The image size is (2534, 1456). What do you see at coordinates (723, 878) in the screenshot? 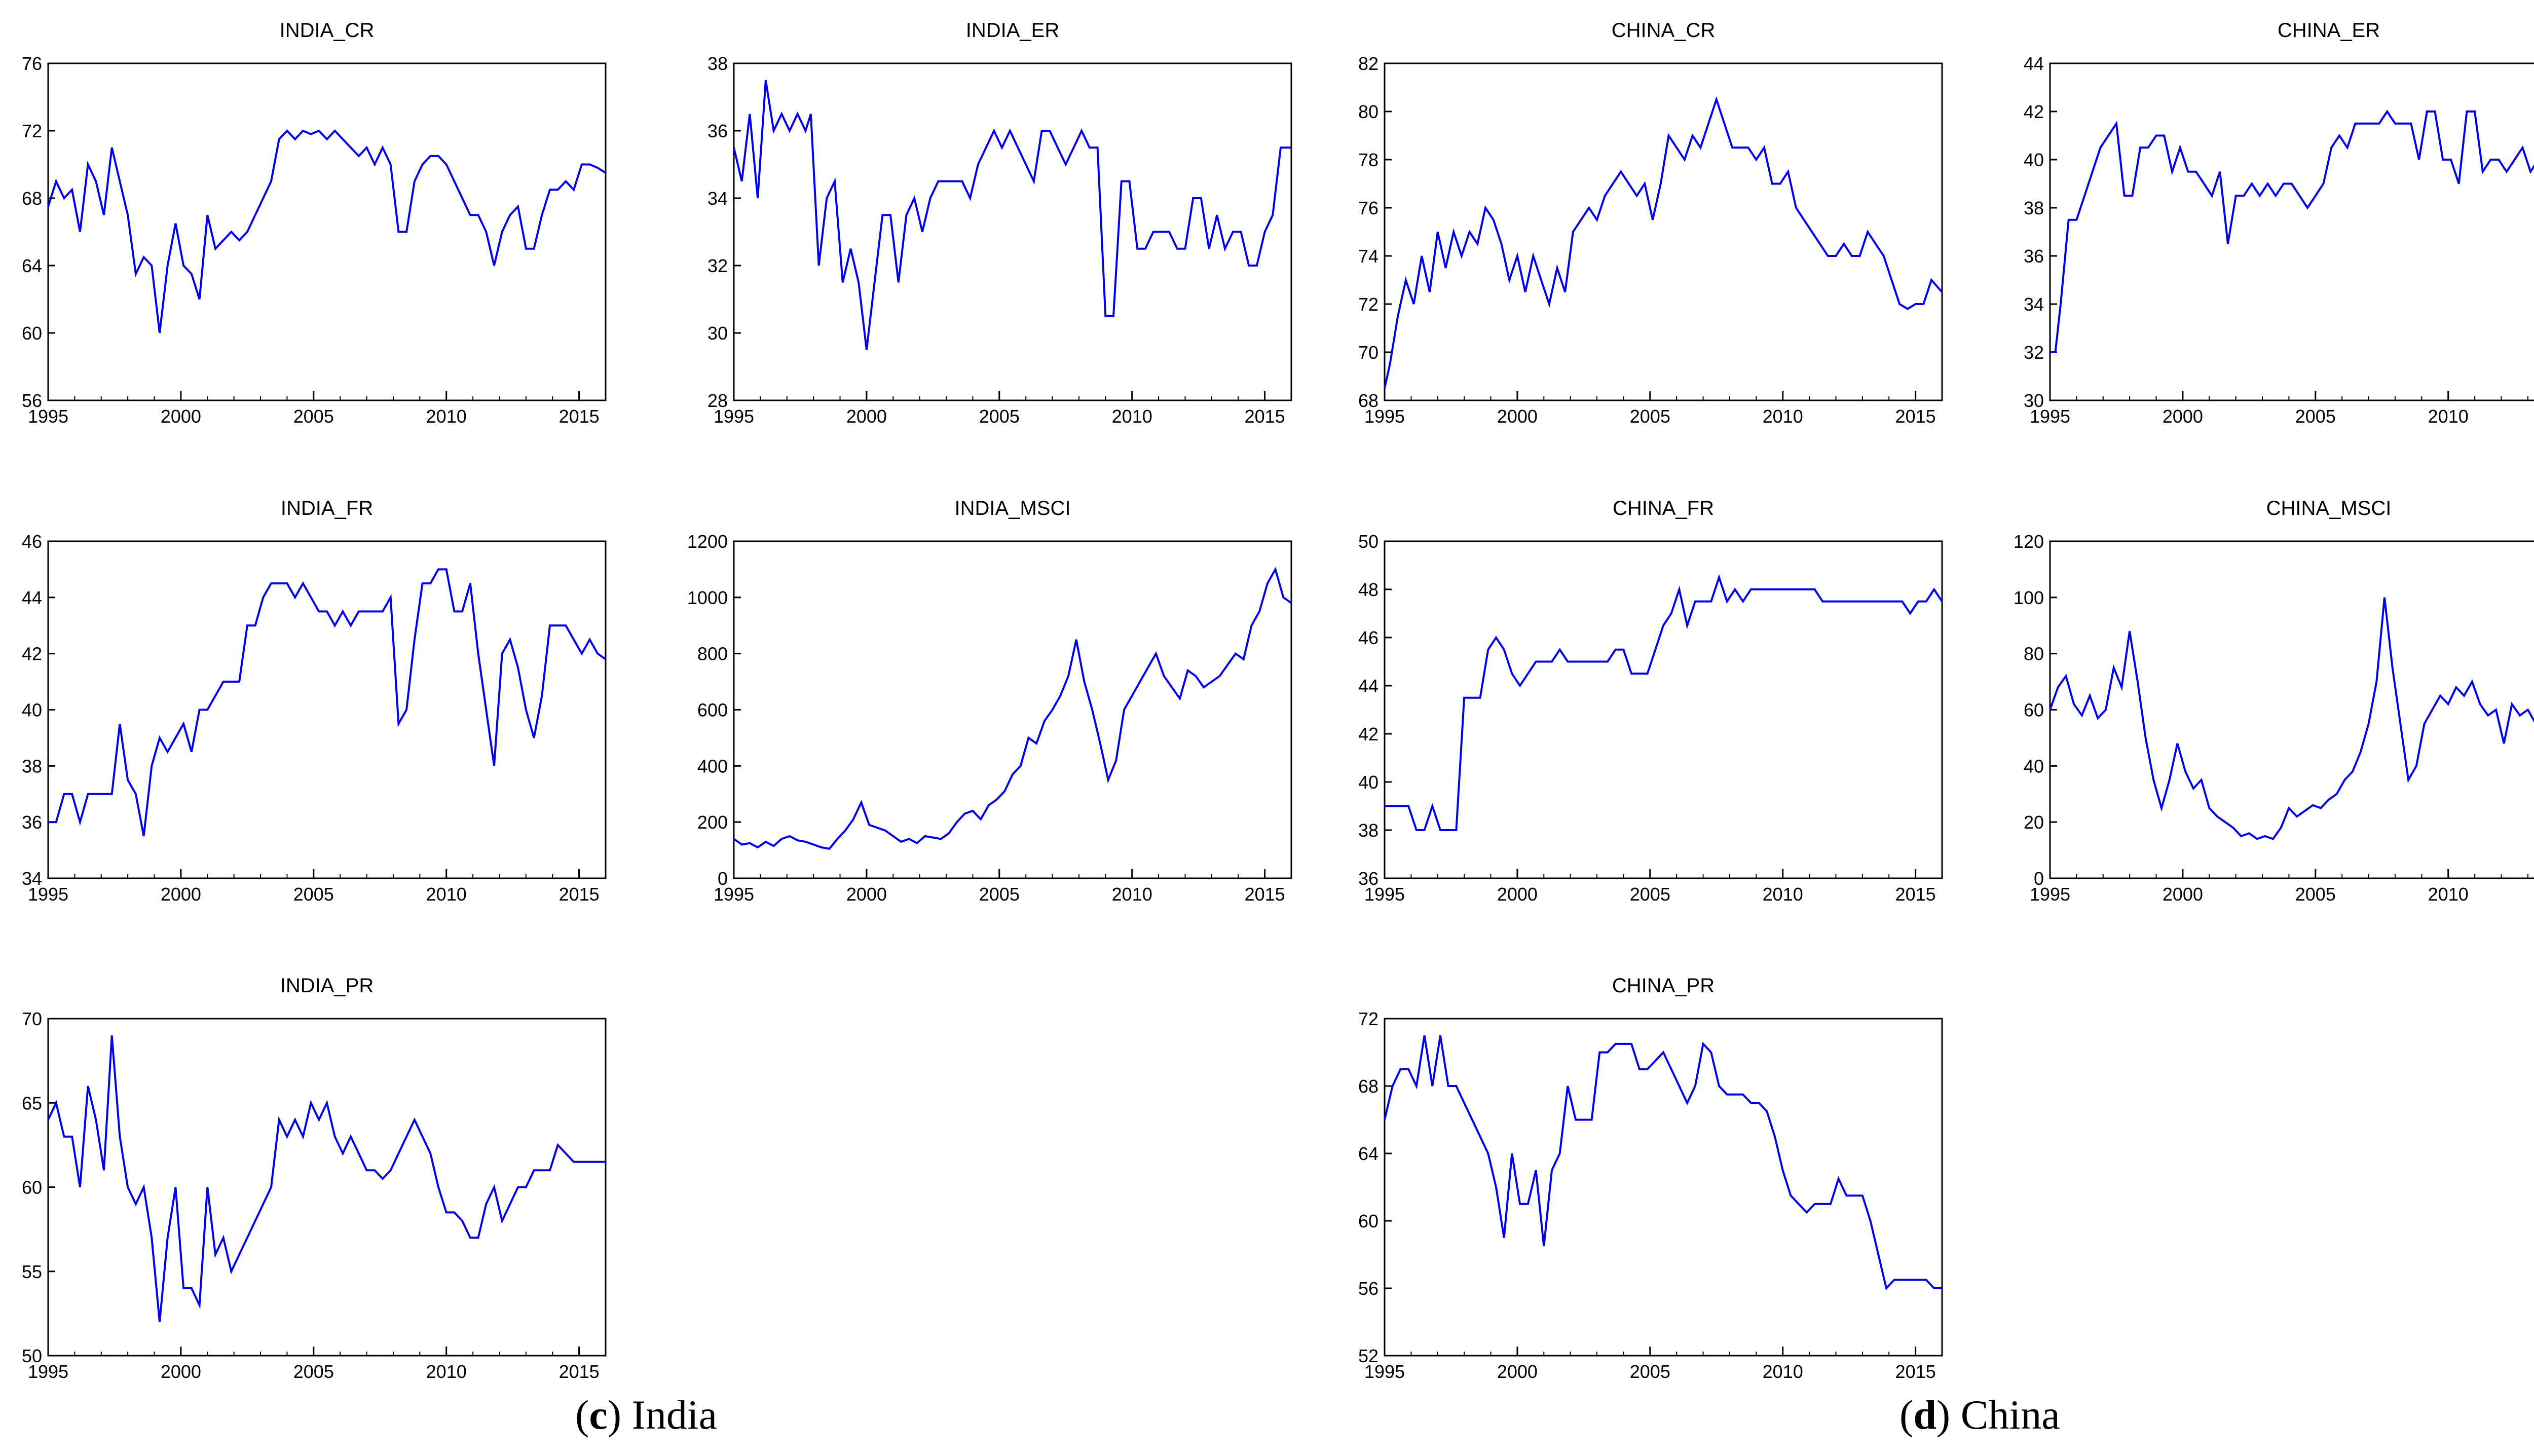
I see `y-tick-label: 0` at bounding box center [723, 878].